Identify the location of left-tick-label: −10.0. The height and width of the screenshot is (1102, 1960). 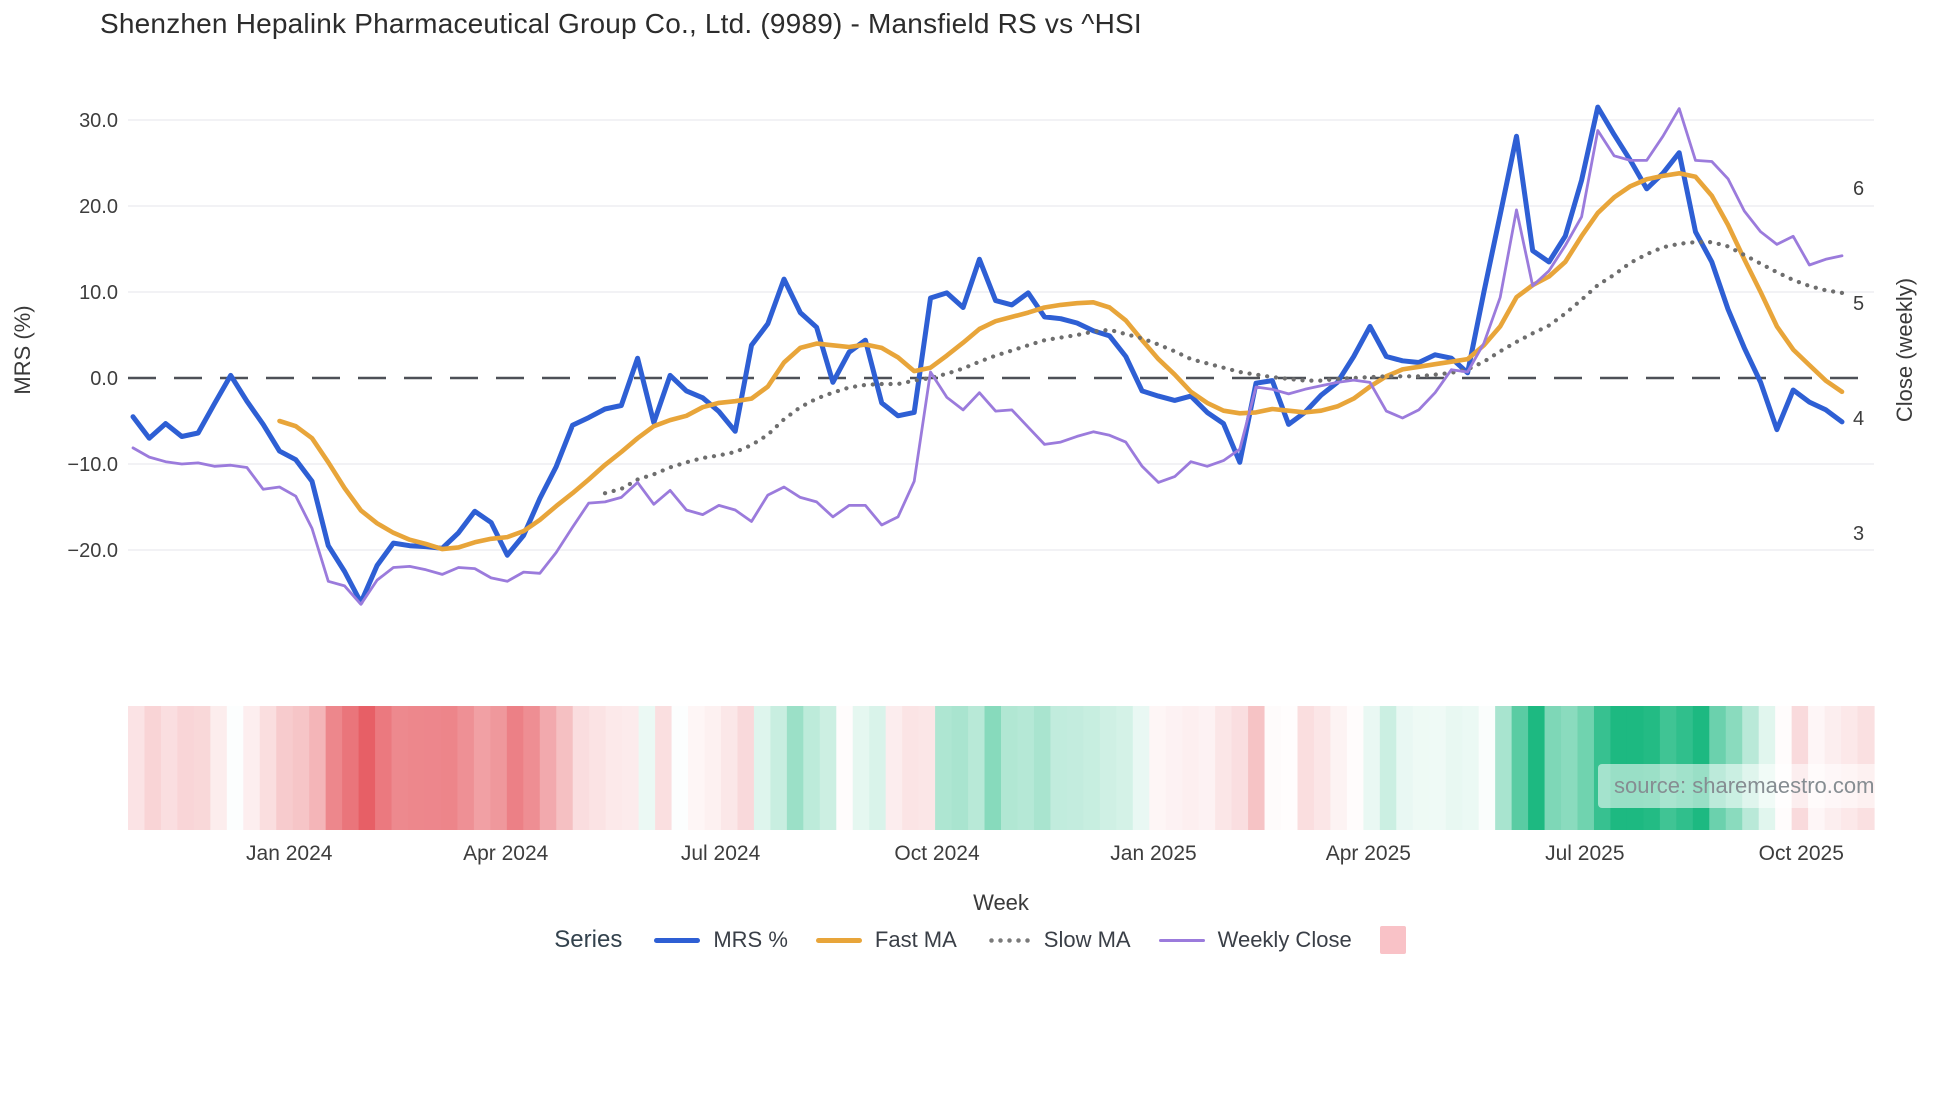
(92, 465).